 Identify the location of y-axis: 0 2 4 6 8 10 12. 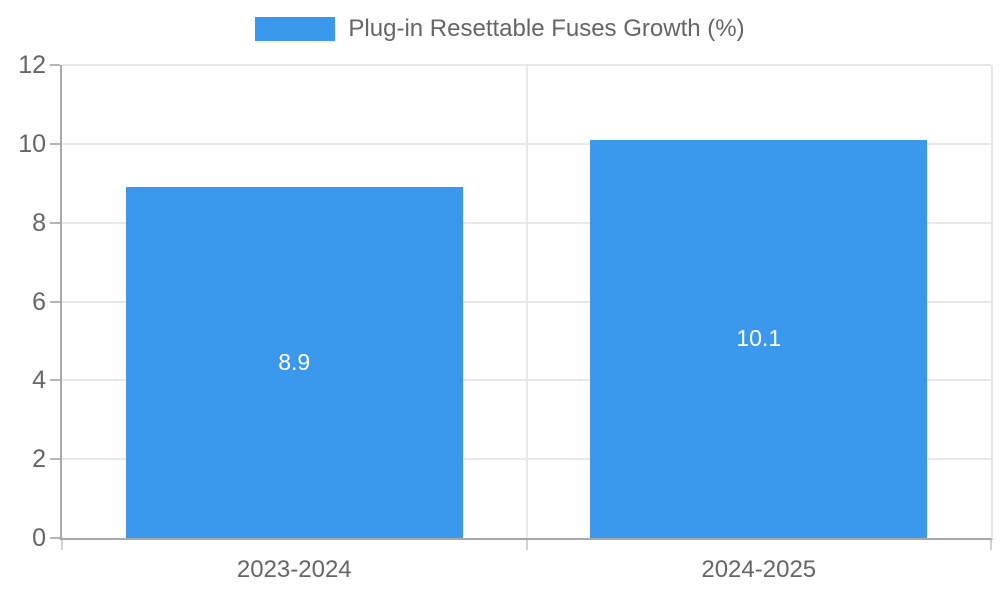
(23, 301).